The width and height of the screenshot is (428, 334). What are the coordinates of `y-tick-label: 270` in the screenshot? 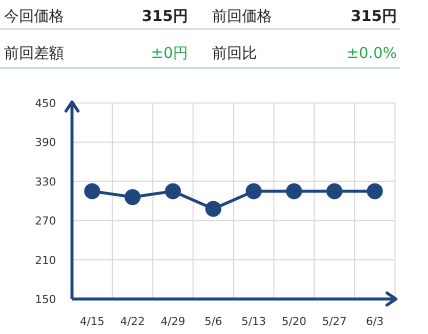 It's located at (45, 221).